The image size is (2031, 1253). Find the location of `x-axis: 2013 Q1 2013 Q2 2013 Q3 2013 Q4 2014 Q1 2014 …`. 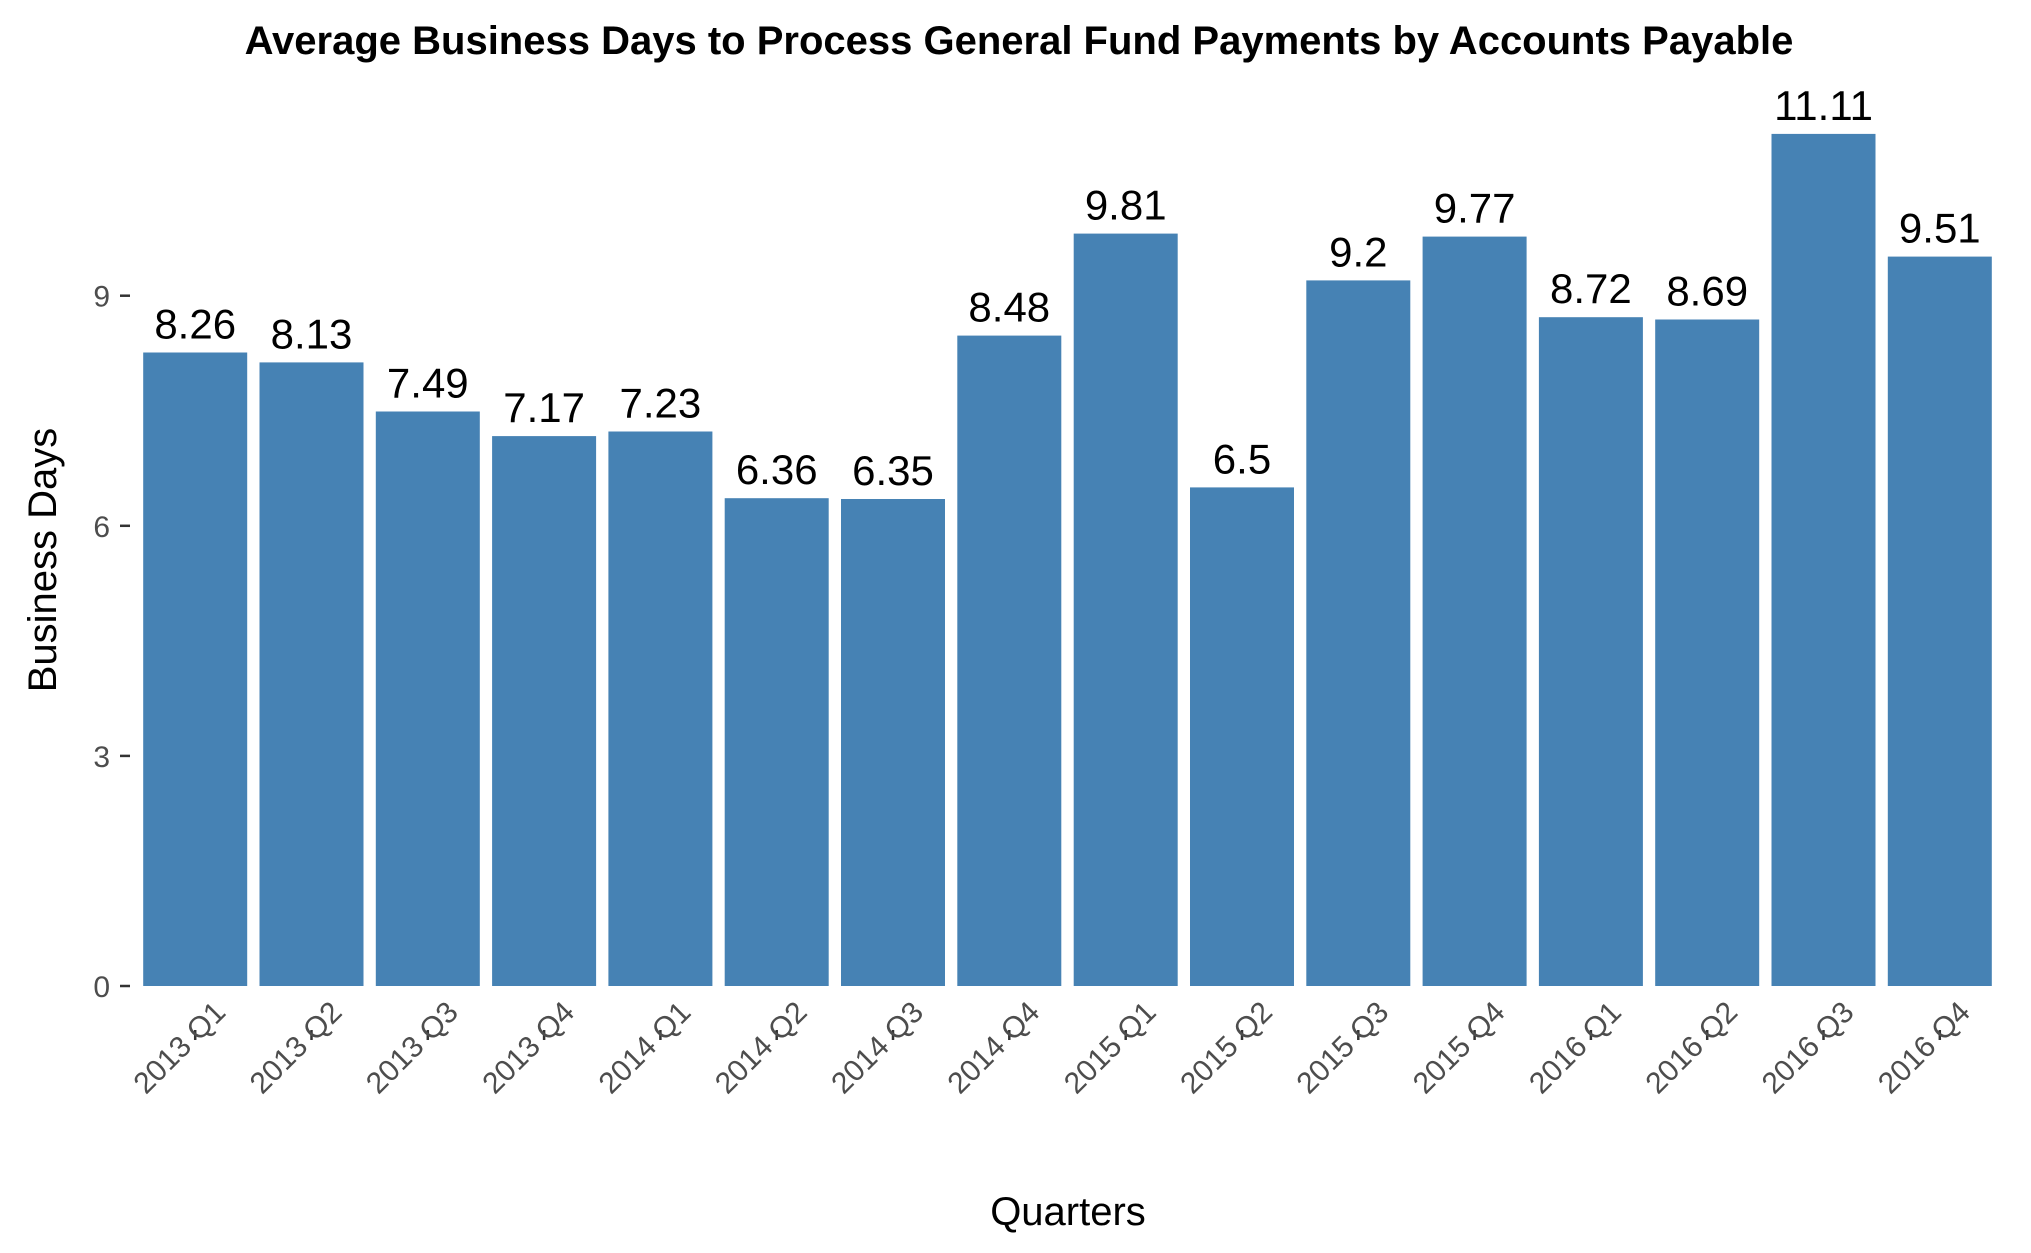

x-axis: 2013 Q1 2013 Q2 2013 Q3 2013 Q4 2014 Q1 2014 … is located at coordinates (1051, 1048).